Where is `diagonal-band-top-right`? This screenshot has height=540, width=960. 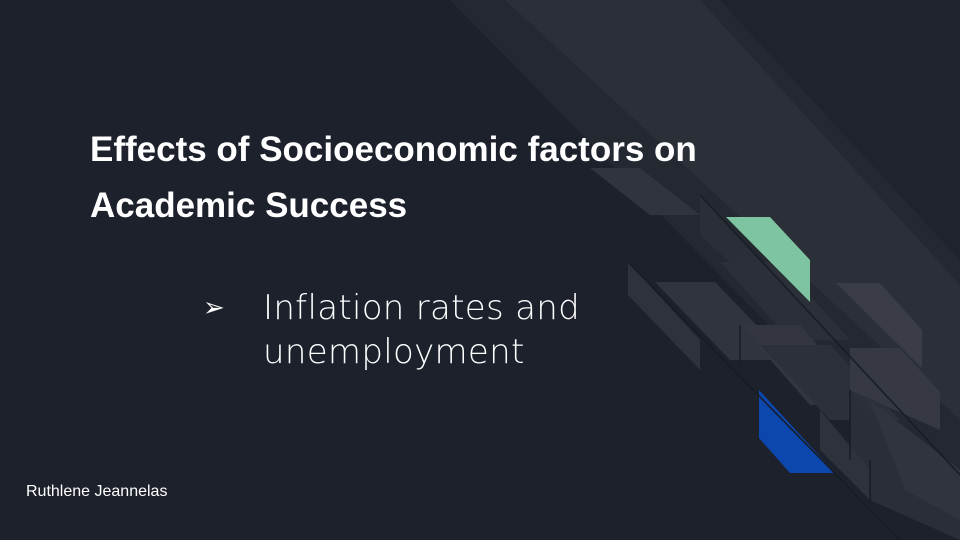
diagonal-band-top-right is located at coordinates (840, 130).